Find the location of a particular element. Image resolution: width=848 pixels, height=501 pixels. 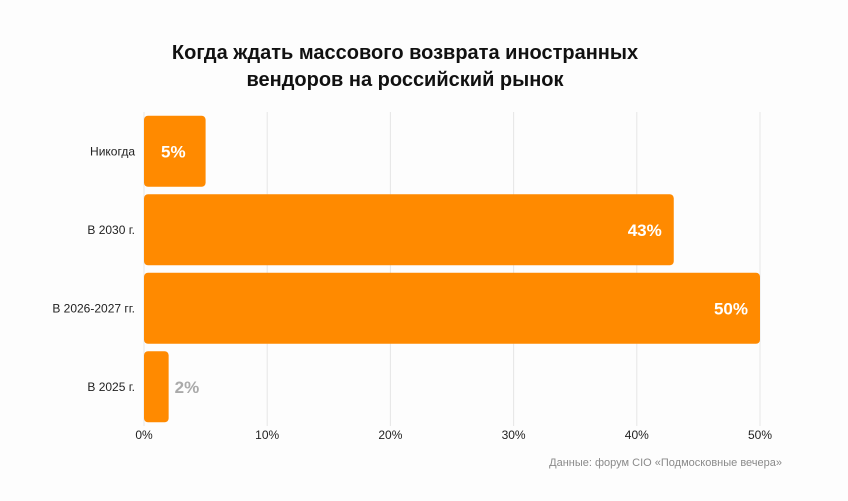

x-tick-label: 0% is located at coordinates (144, 435).